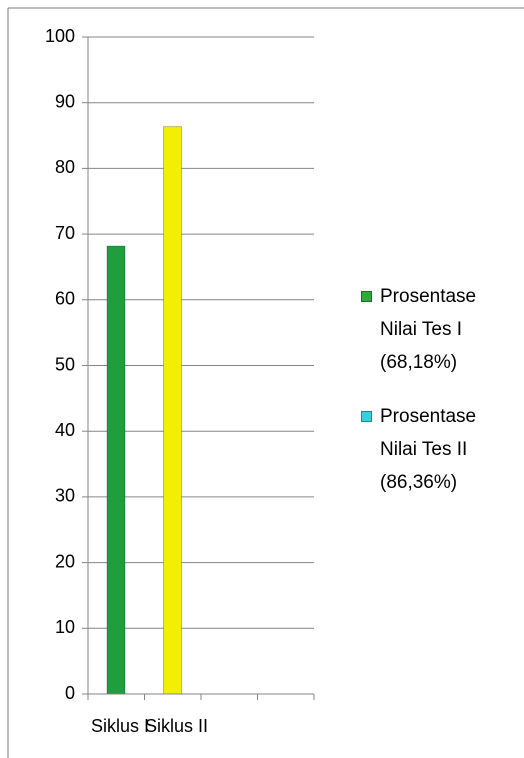 This screenshot has height=758, width=524. Describe the element at coordinates (65, 101) in the screenshot. I see `y-tick-label: 90` at that location.